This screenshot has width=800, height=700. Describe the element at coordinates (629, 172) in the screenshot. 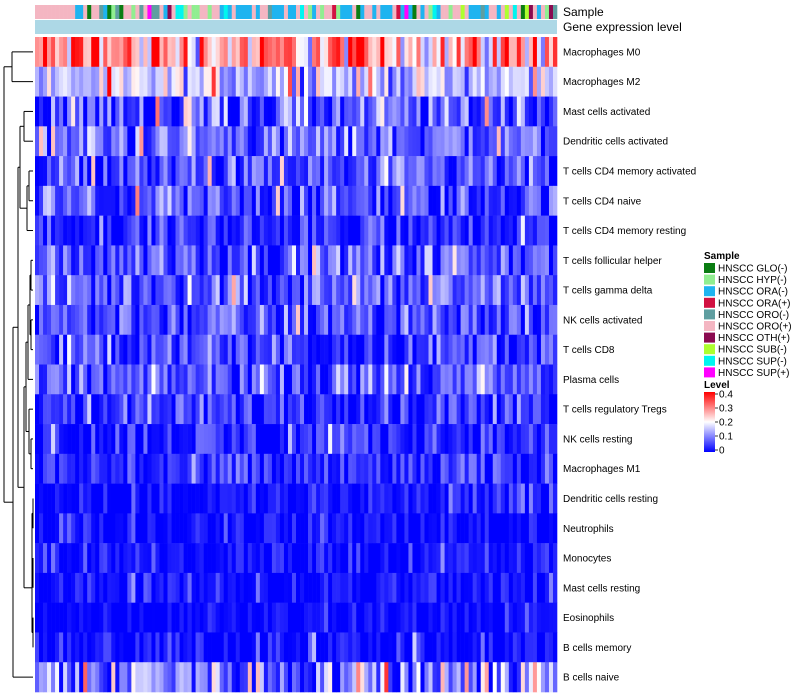

I see `row-label: T cells CD4 memory activated` at that location.